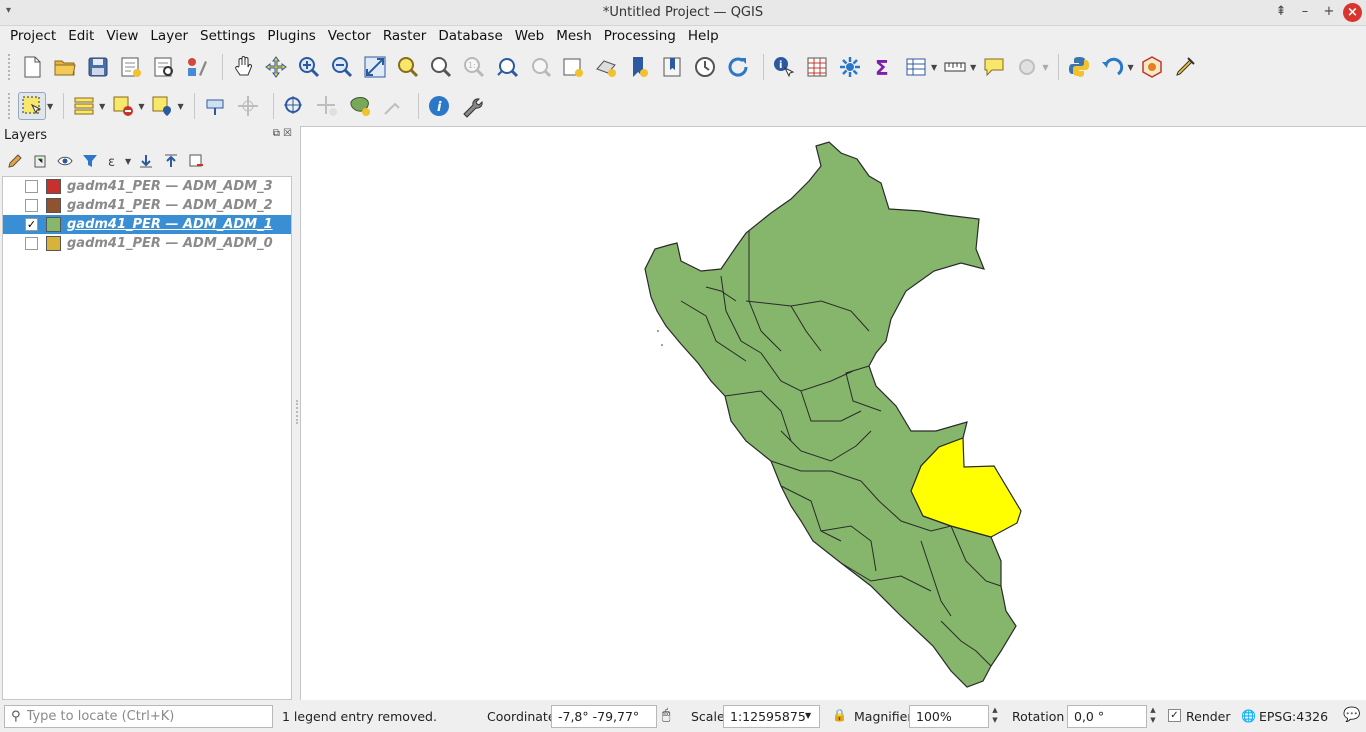 The height and width of the screenshot is (732, 1366). Describe the element at coordinates (1352, 12) in the screenshot. I see `close-icon: ×` at that location.